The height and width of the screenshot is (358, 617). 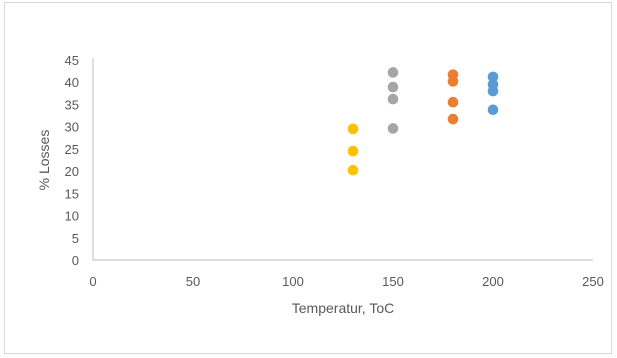 What do you see at coordinates (75, 260) in the screenshot?
I see `y-tick-label: 0` at bounding box center [75, 260].